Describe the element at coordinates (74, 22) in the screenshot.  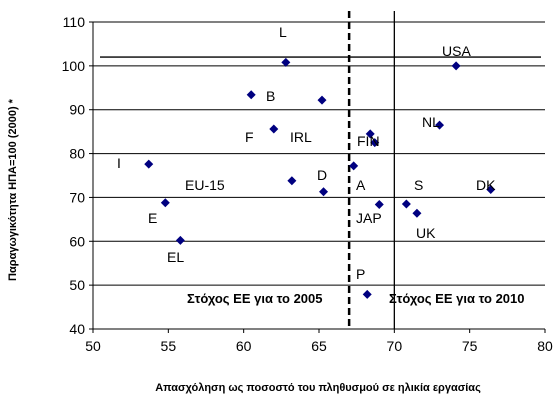
I see `y-tick-label-110: 110` at that location.